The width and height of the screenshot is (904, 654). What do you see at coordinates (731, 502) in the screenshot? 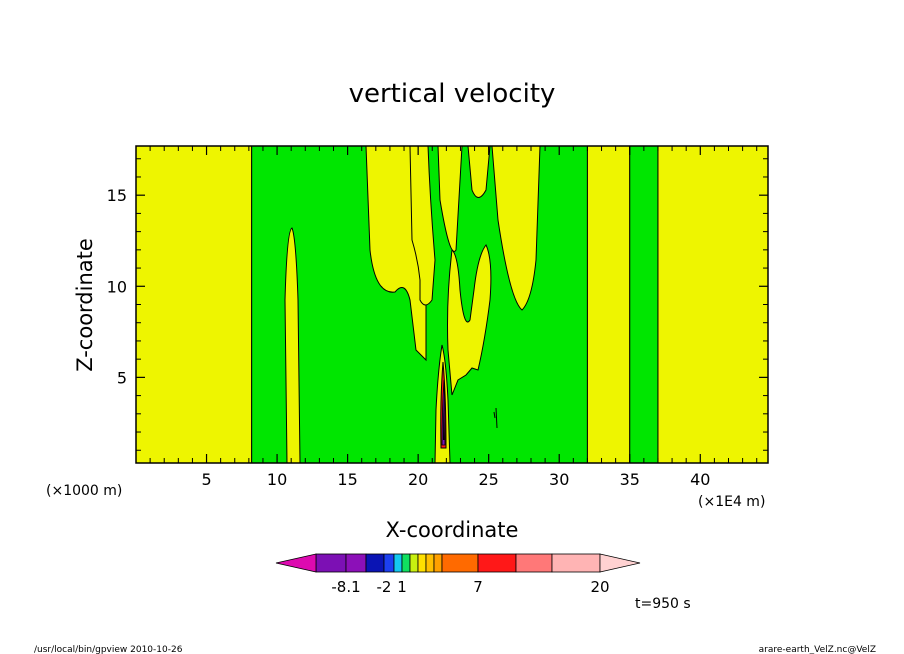
I see `x-multiplier-label: (×1E4 m)` at bounding box center [731, 502].